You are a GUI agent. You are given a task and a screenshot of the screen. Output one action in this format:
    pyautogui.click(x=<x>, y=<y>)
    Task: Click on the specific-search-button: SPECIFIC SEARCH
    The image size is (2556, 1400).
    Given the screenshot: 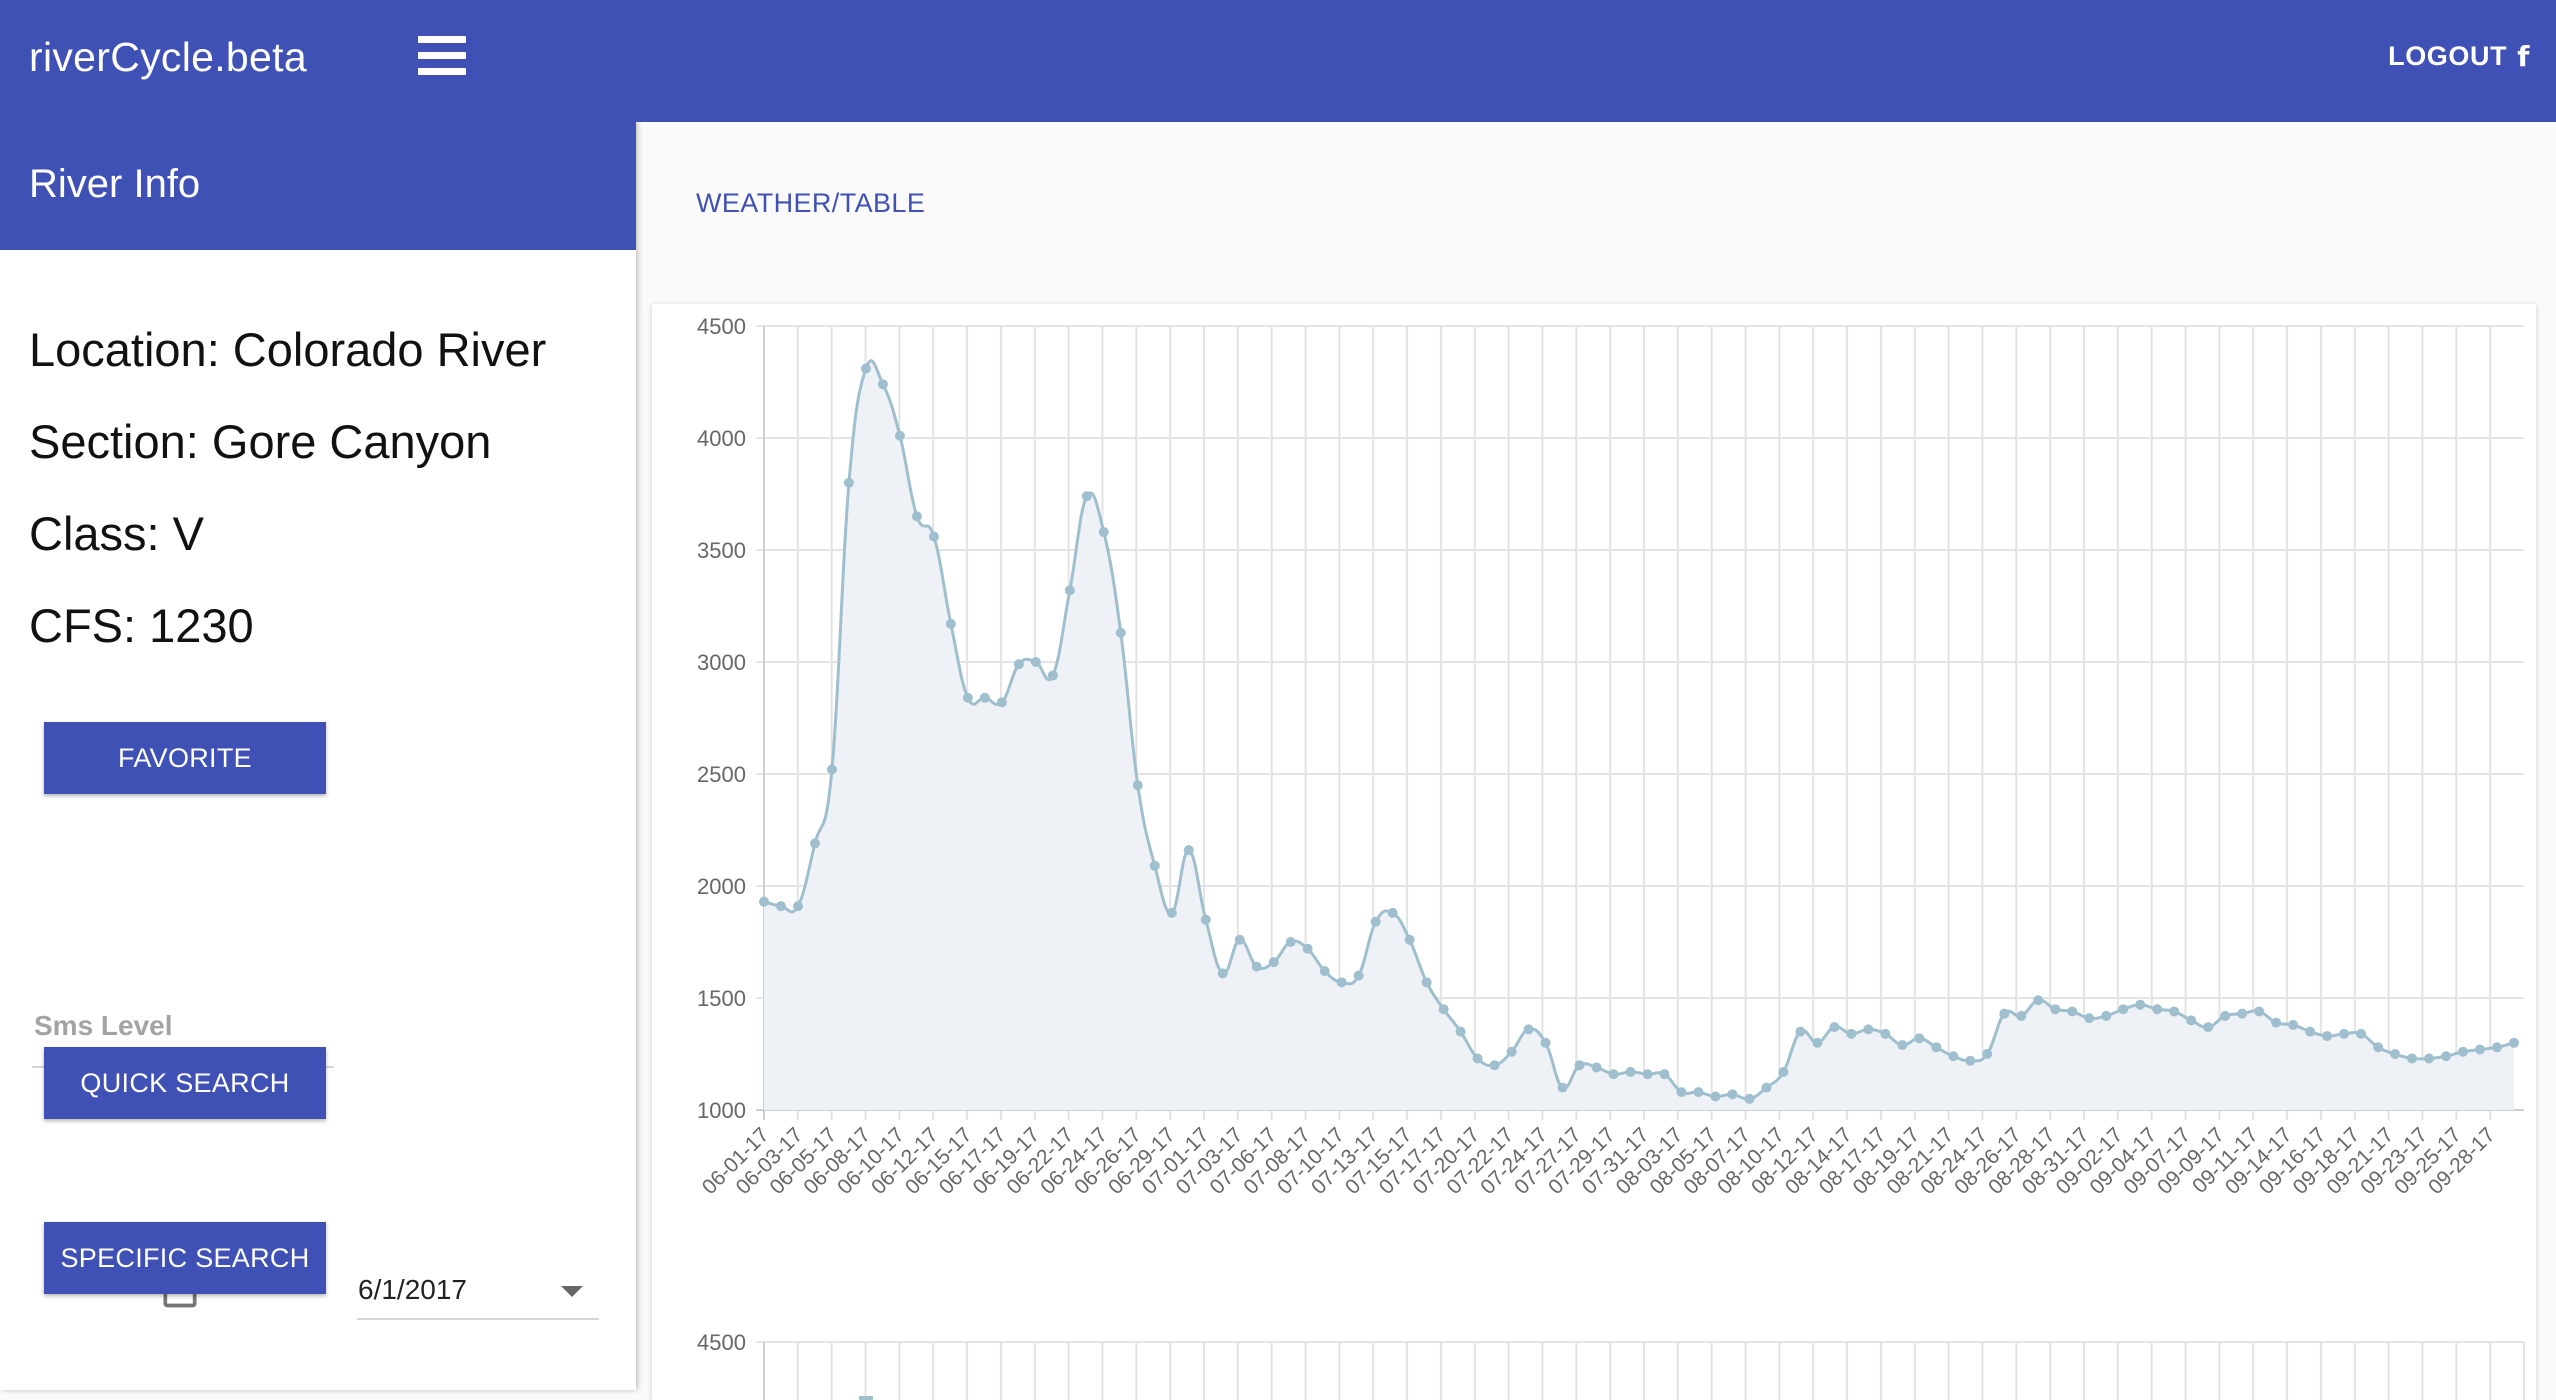 What is the action you would take?
    pyautogui.click(x=185, y=1258)
    